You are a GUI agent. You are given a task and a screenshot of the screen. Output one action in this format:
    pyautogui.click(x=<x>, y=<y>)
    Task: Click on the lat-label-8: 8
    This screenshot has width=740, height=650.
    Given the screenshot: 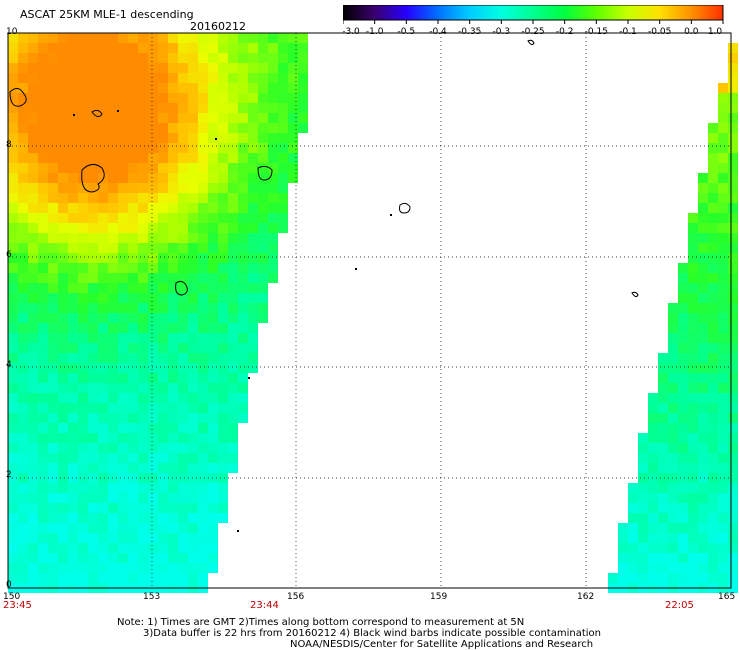 What is the action you would take?
    pyautogui.click(x=9, y=145)
    